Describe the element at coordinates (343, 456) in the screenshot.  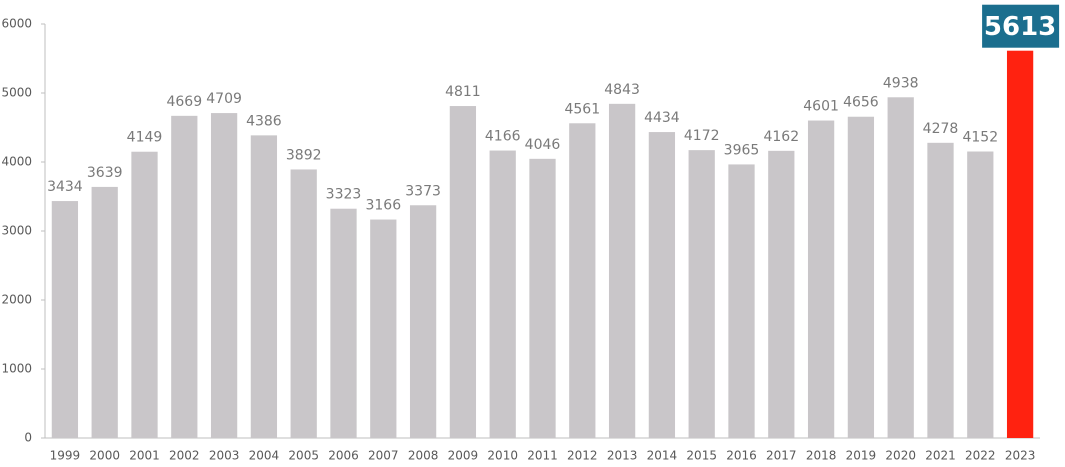
I see `x-tick-label: 2006` at that location.